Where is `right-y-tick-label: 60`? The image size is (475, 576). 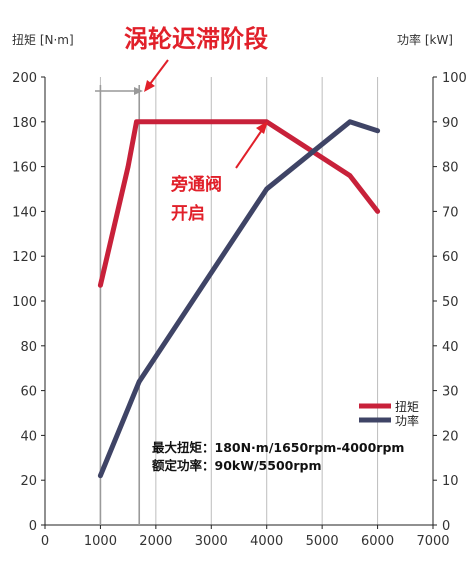 right-y-tick-label: 60 is located at coordinates (450, 257).